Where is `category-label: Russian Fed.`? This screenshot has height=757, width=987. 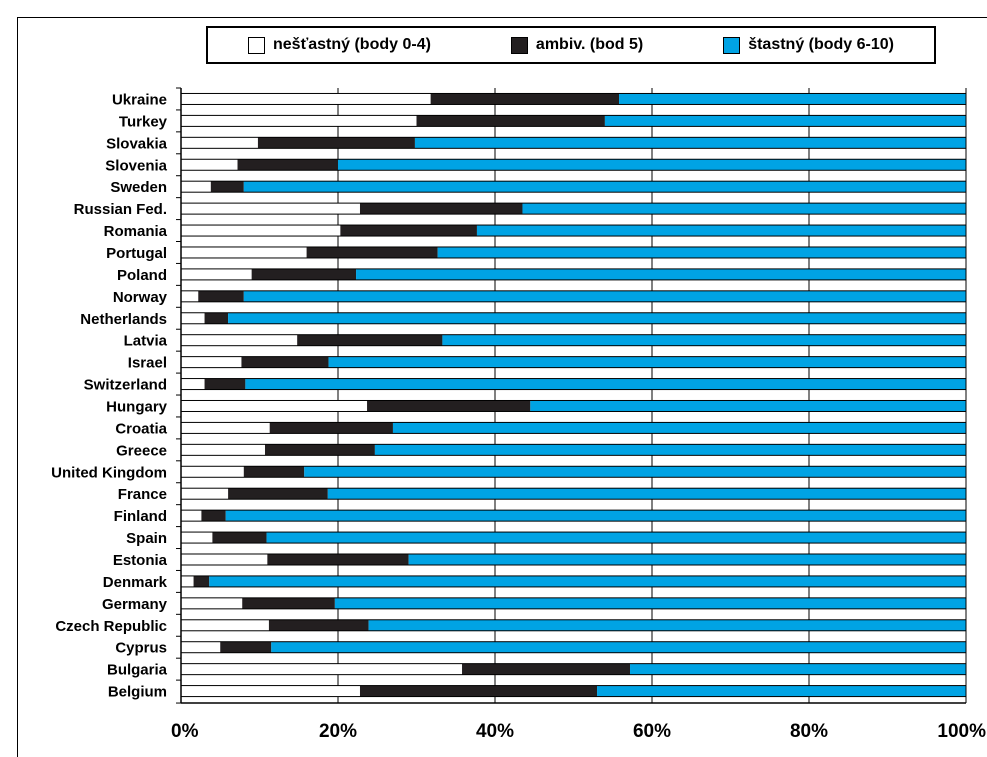 category-label: Russian Fed. is located at coordinates (120, 209).